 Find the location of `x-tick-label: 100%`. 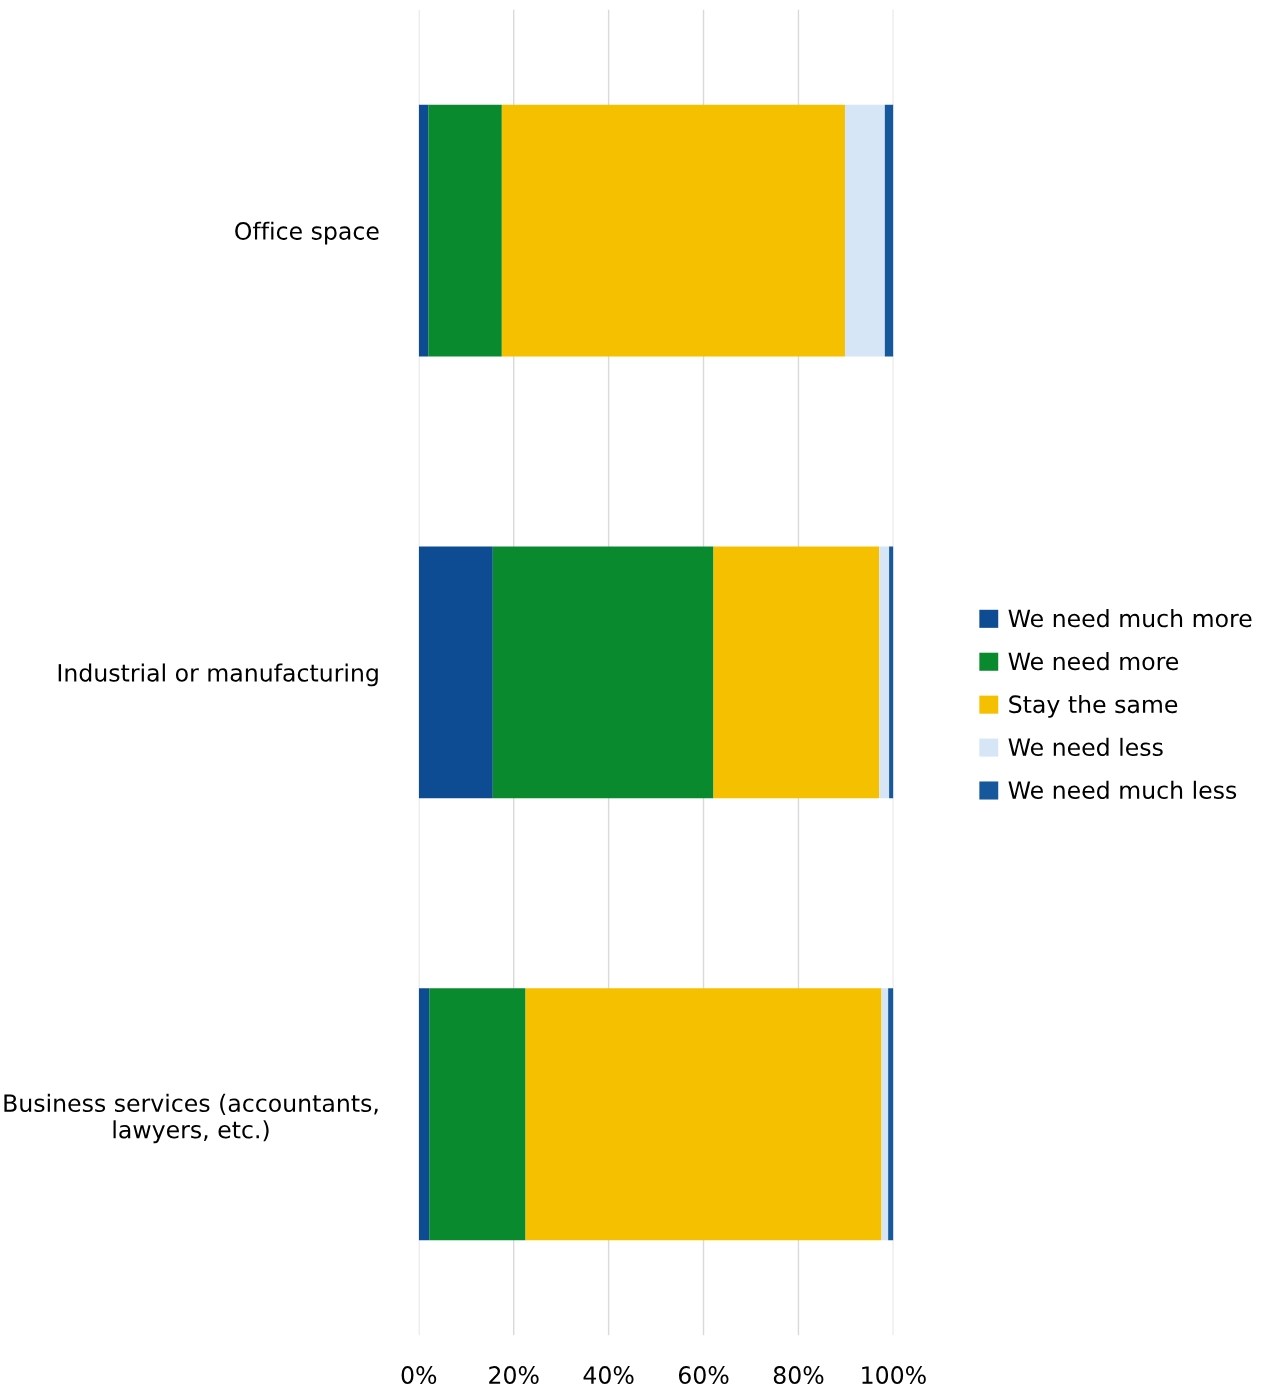

x-tick-label: 100% is located at coordinates (894, 1375).